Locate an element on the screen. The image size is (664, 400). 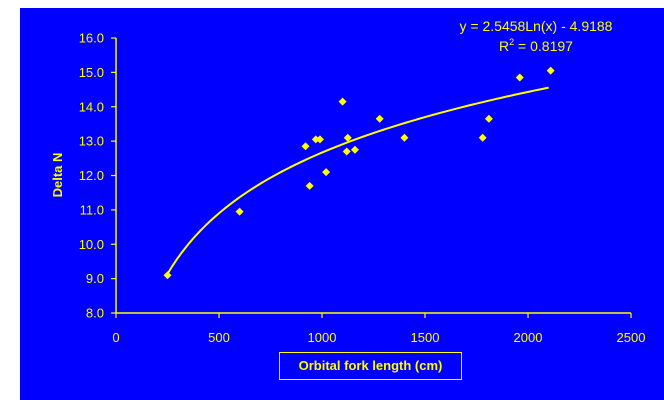
y-tick-label: 8.0 is located at coordinates (95, 313).